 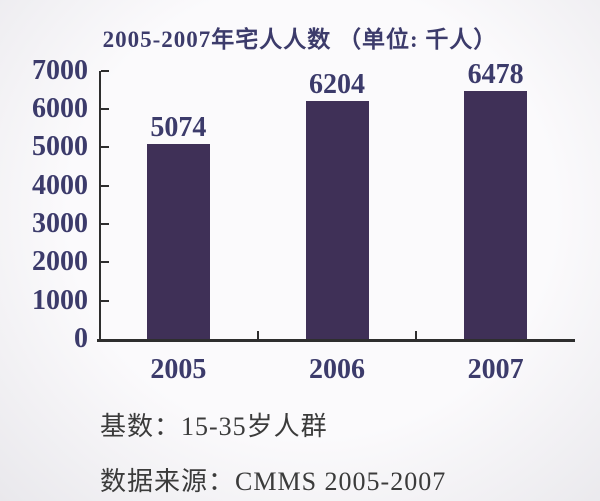 What do you see at coordinates (337, 220) in the screenshot?
I see `bar-2006` at bounding box center [337, 220].